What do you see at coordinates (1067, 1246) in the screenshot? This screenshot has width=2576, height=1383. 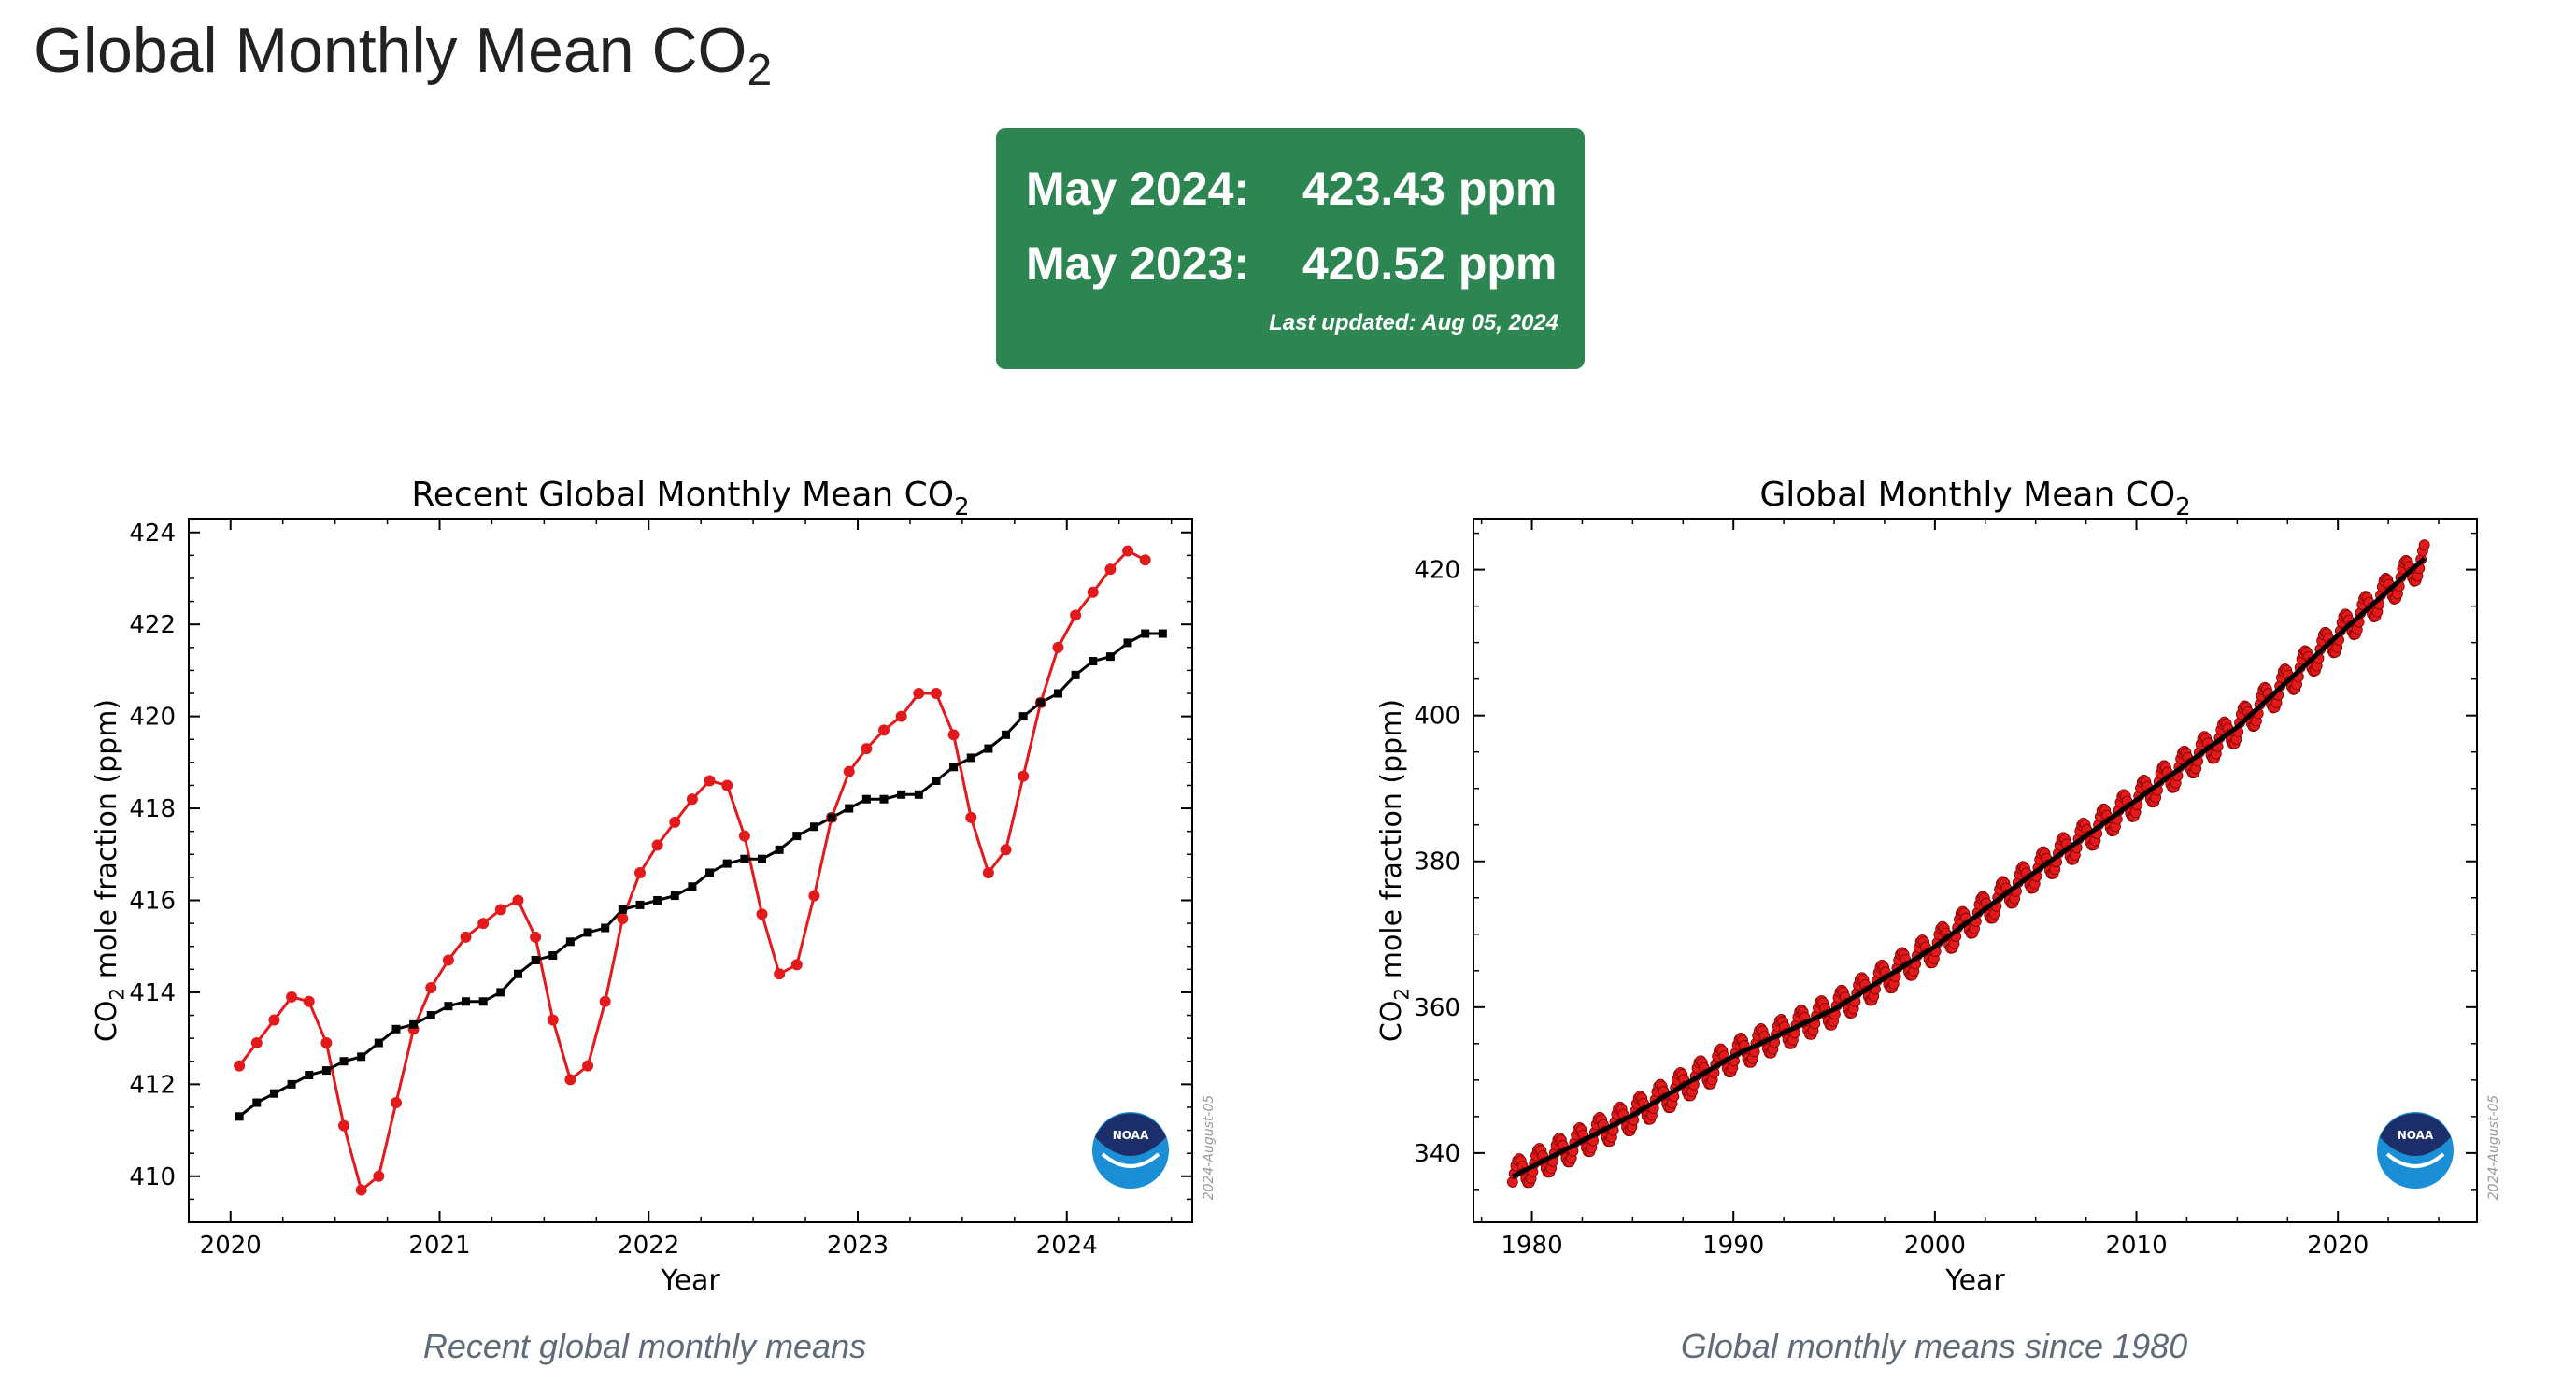 I see `x-tick-label: 2024` at bounding box center [1067, 1246].